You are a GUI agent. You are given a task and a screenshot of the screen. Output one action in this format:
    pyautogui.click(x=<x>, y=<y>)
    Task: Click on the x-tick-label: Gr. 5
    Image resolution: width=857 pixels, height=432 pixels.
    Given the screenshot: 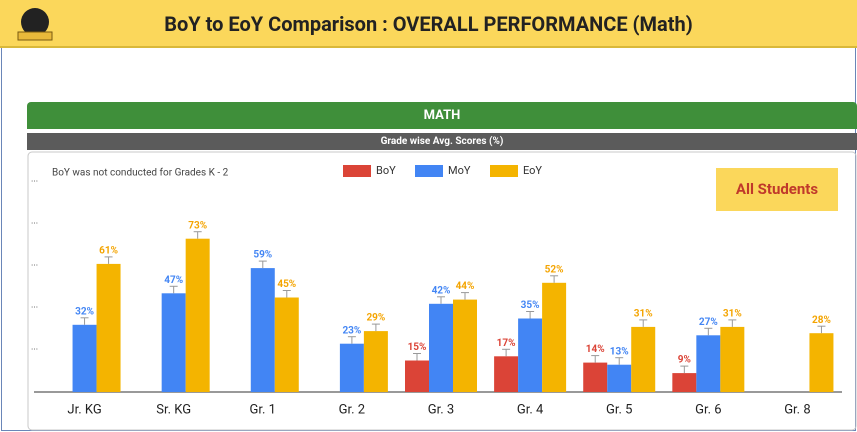 What is the action you would take?
    pyautogui.click(x=619, y=409)
    